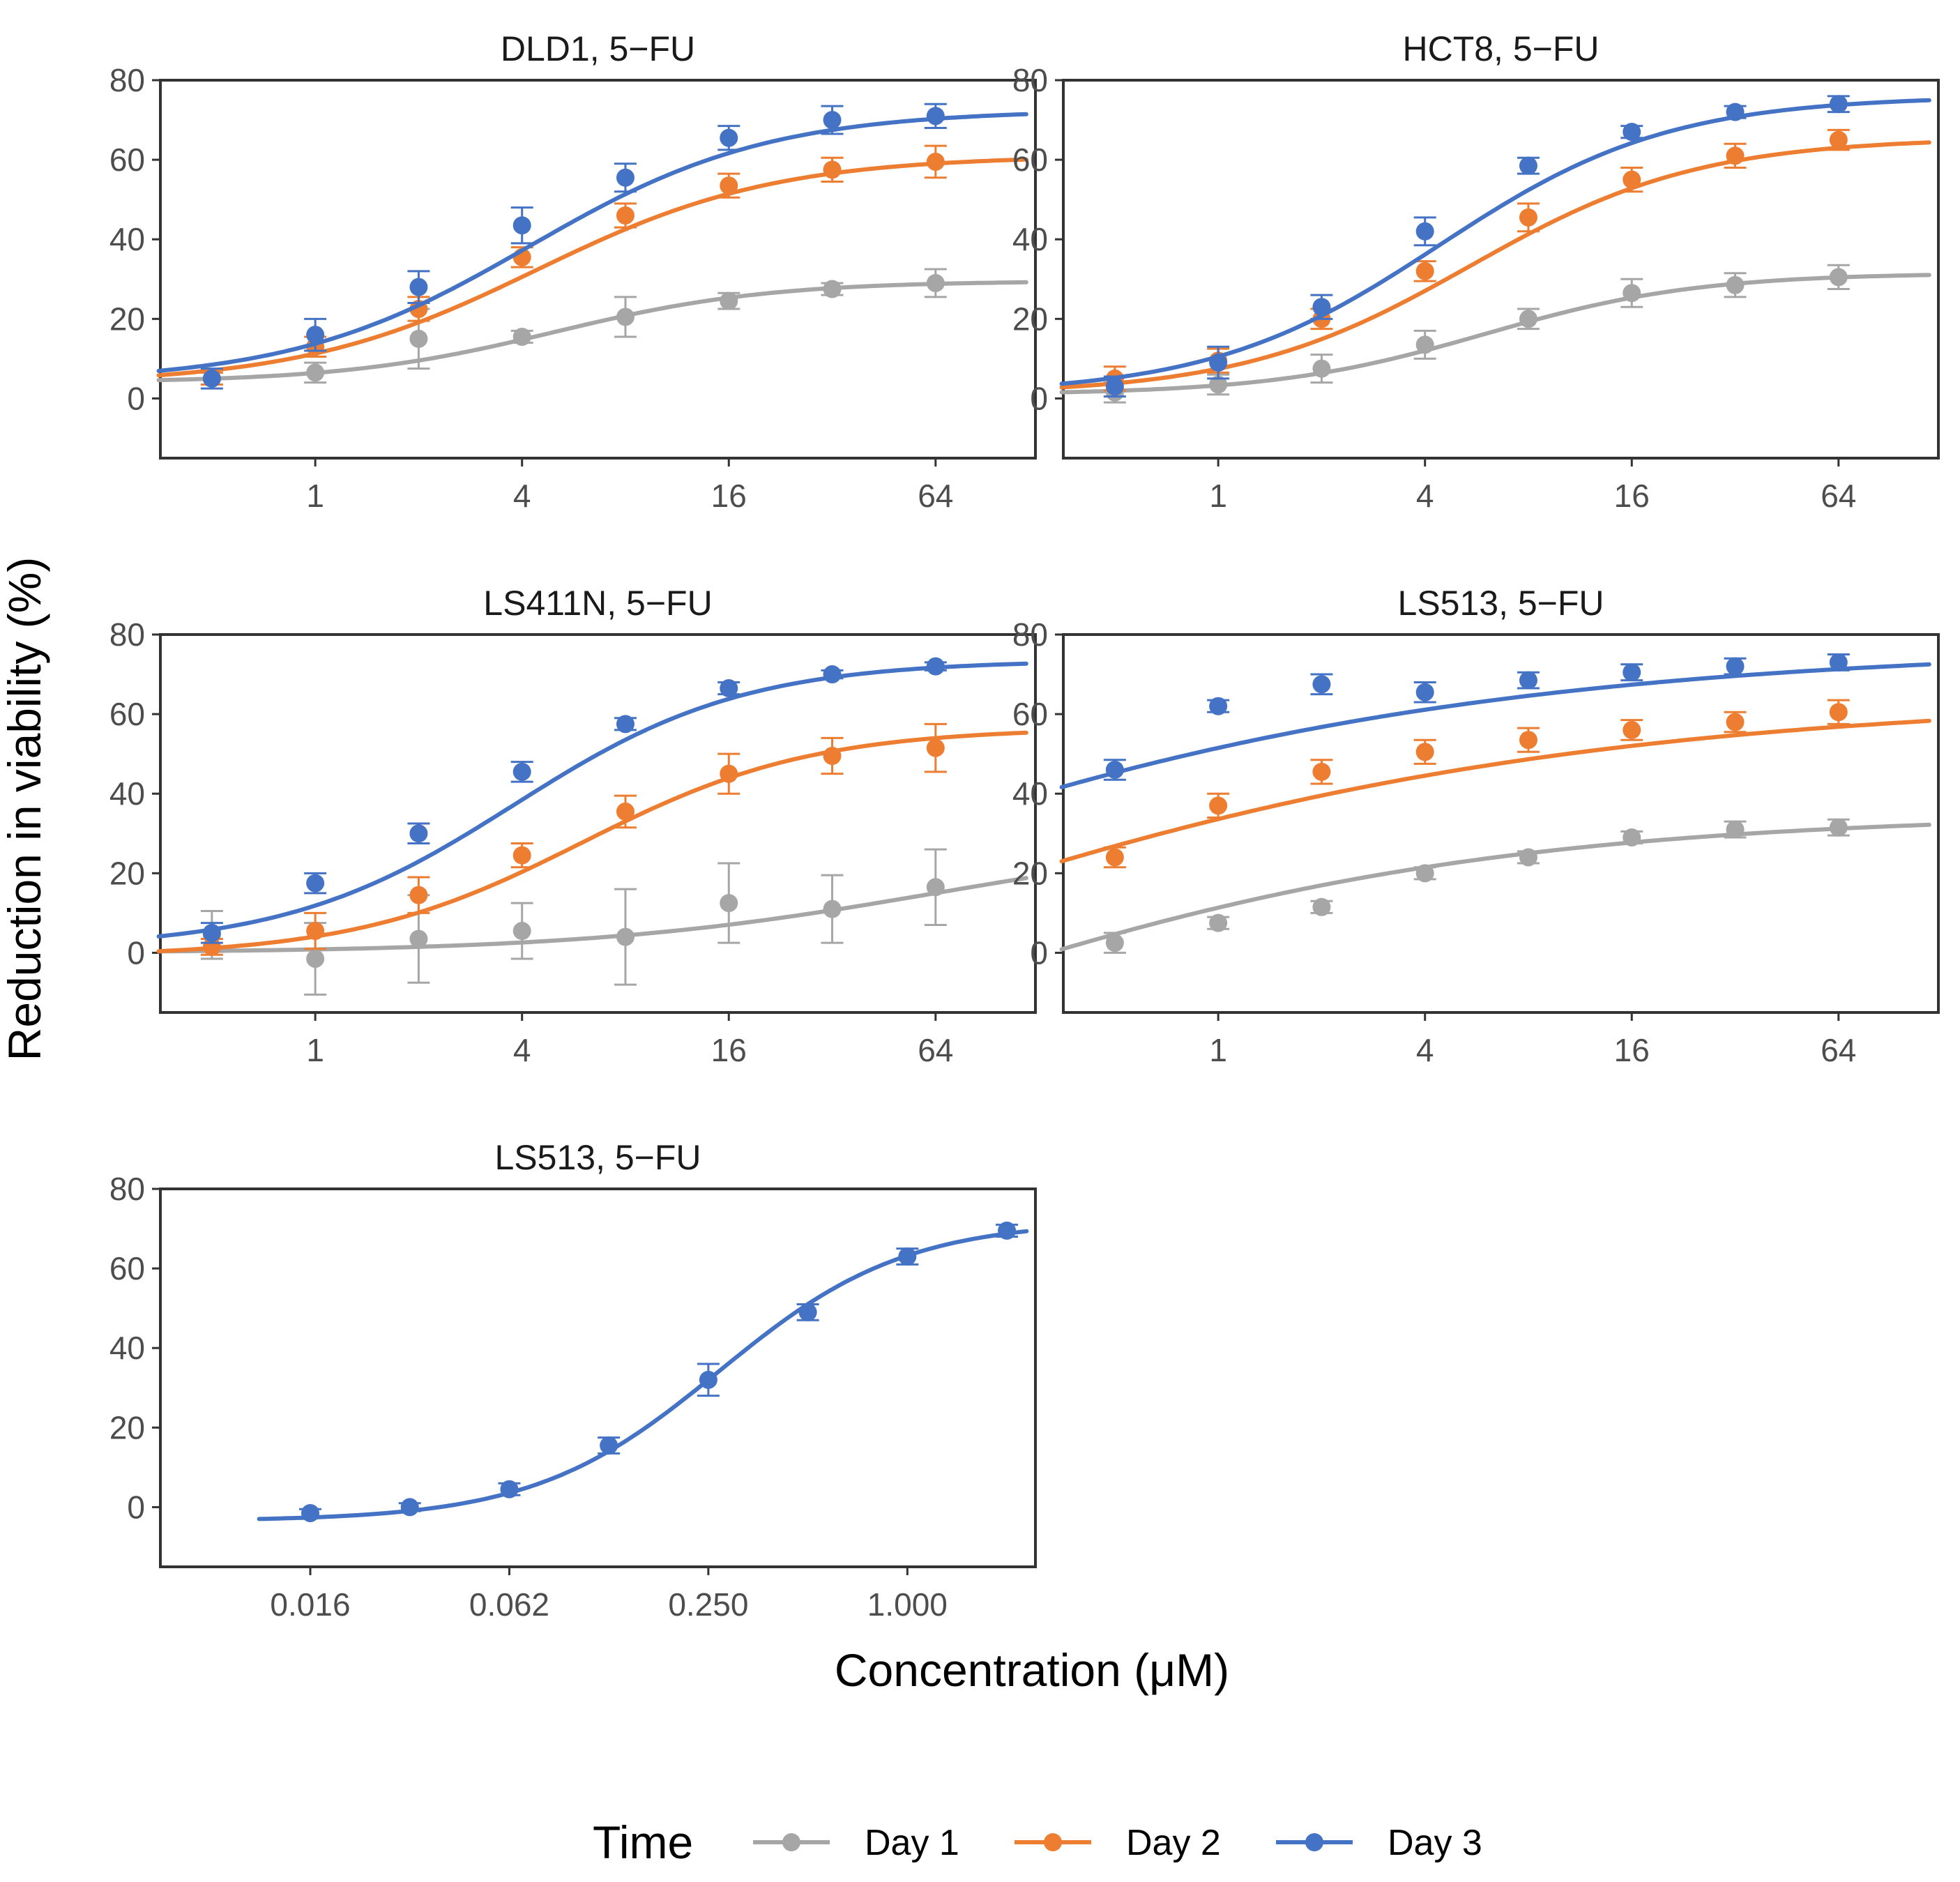  I want to click on panel-title: LS411N, 5−FU, so click(597, 603).